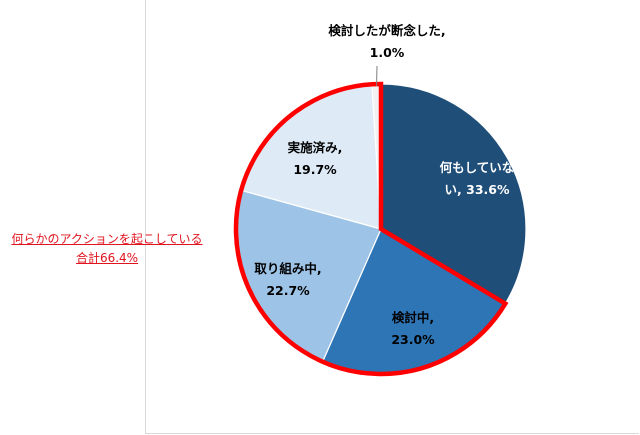  What do you see at coordinates (287, 279) in the screenshot?
I see `slice-label-2: 取り組み中, 22.7%` at bounding box center [287, 279].